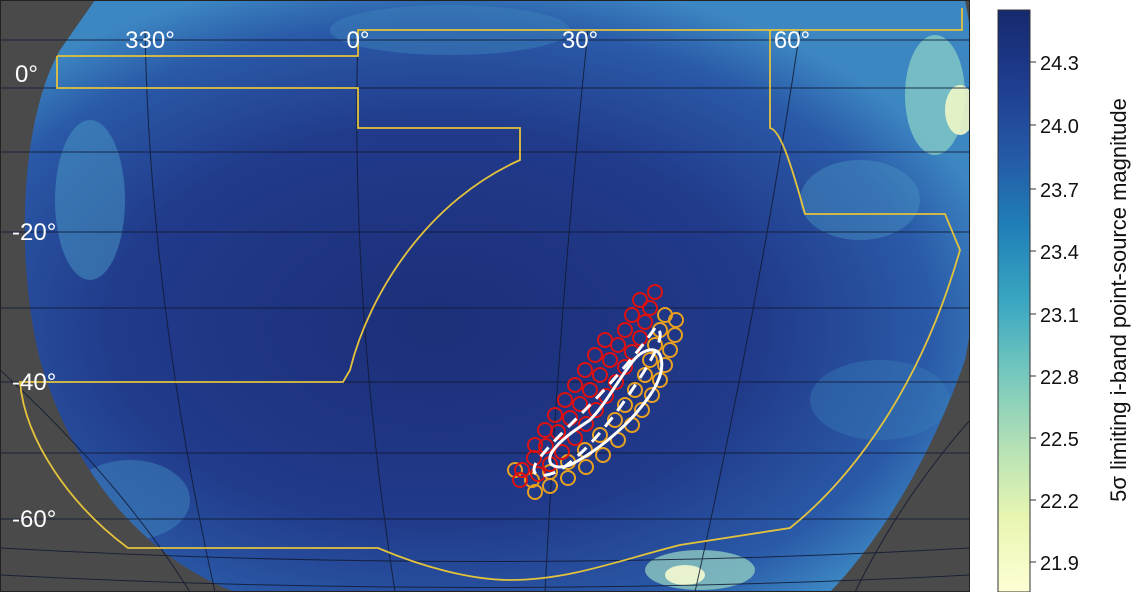 The image size is (1140, 592). Describe the element at coordinates (34, 232) in the screenshot. I see `dec-label: -20°` at that location.